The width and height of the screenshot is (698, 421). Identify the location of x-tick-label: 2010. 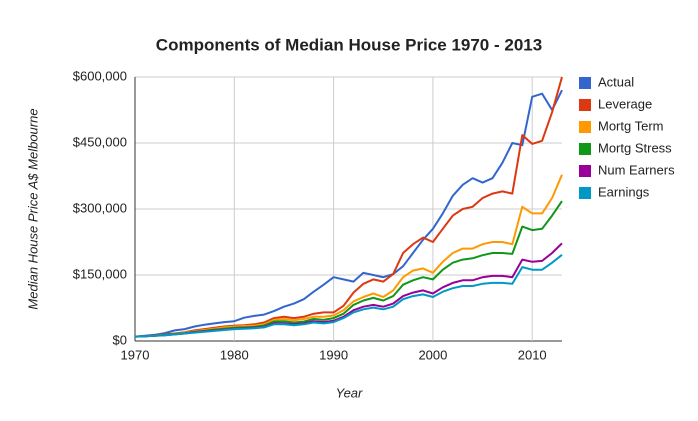
(532, 354).